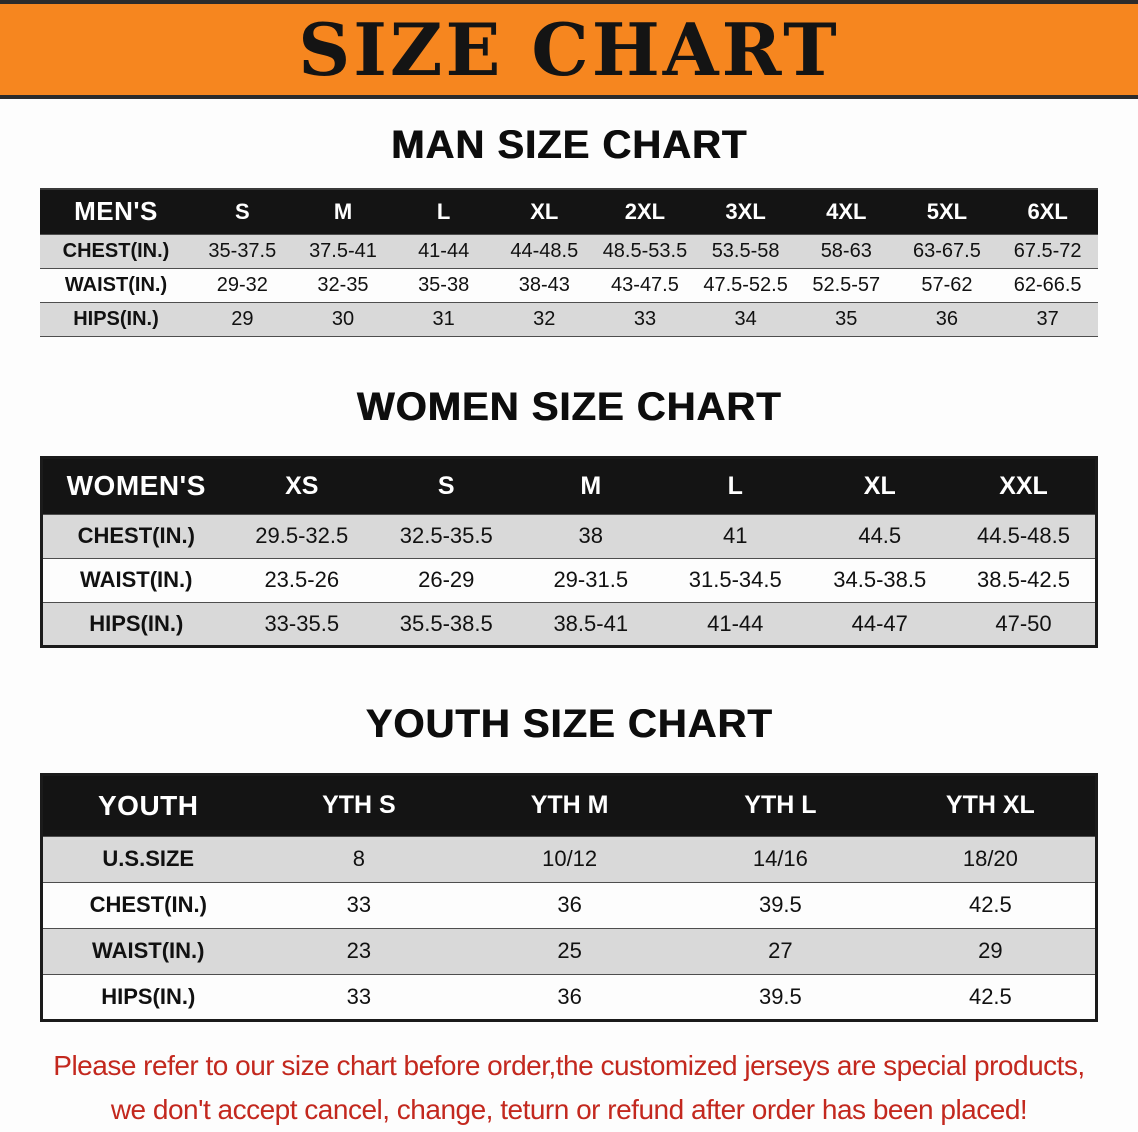 This screenshot has height=1132, width=1138. Describe the element at coordinates (735, 535) in the screenshot. I see `size-value: 41` at that location.